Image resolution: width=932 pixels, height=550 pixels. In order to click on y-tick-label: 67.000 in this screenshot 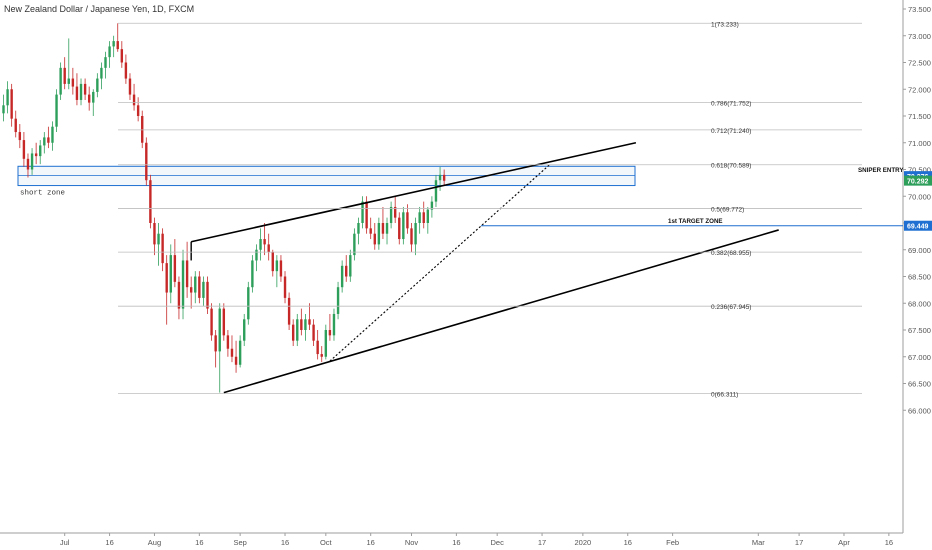, I will do `click(919, 357)`.